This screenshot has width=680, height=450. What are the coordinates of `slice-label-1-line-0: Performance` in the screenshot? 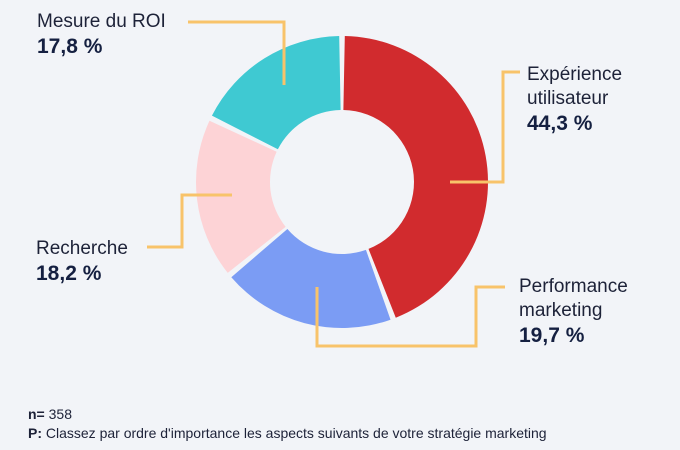 It's located at (573, 286).